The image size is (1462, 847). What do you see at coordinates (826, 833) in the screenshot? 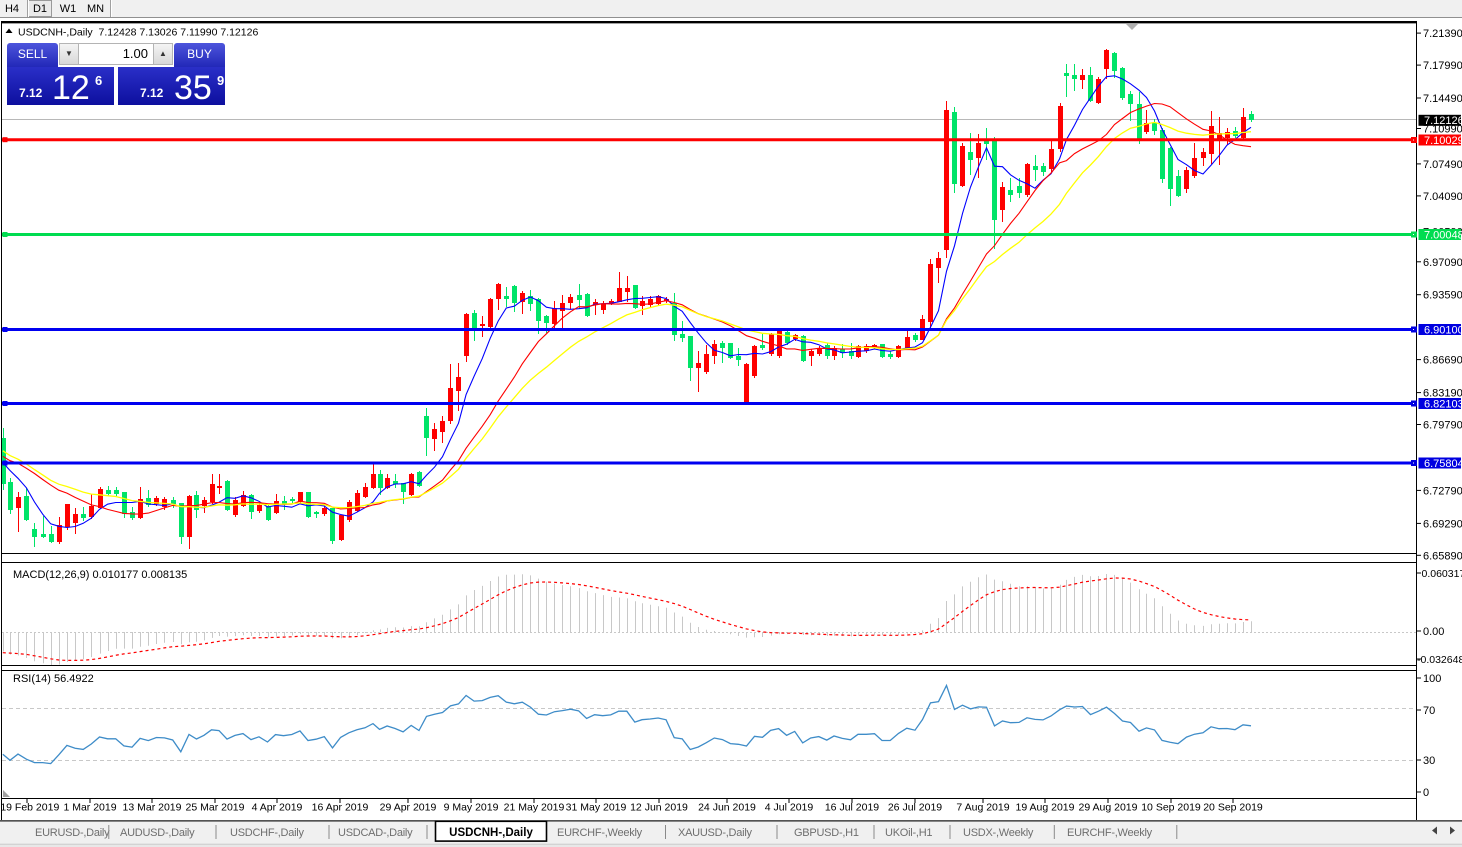
I see `svg-text: GBPUSD-,H1` at bounding box center [826, 833].